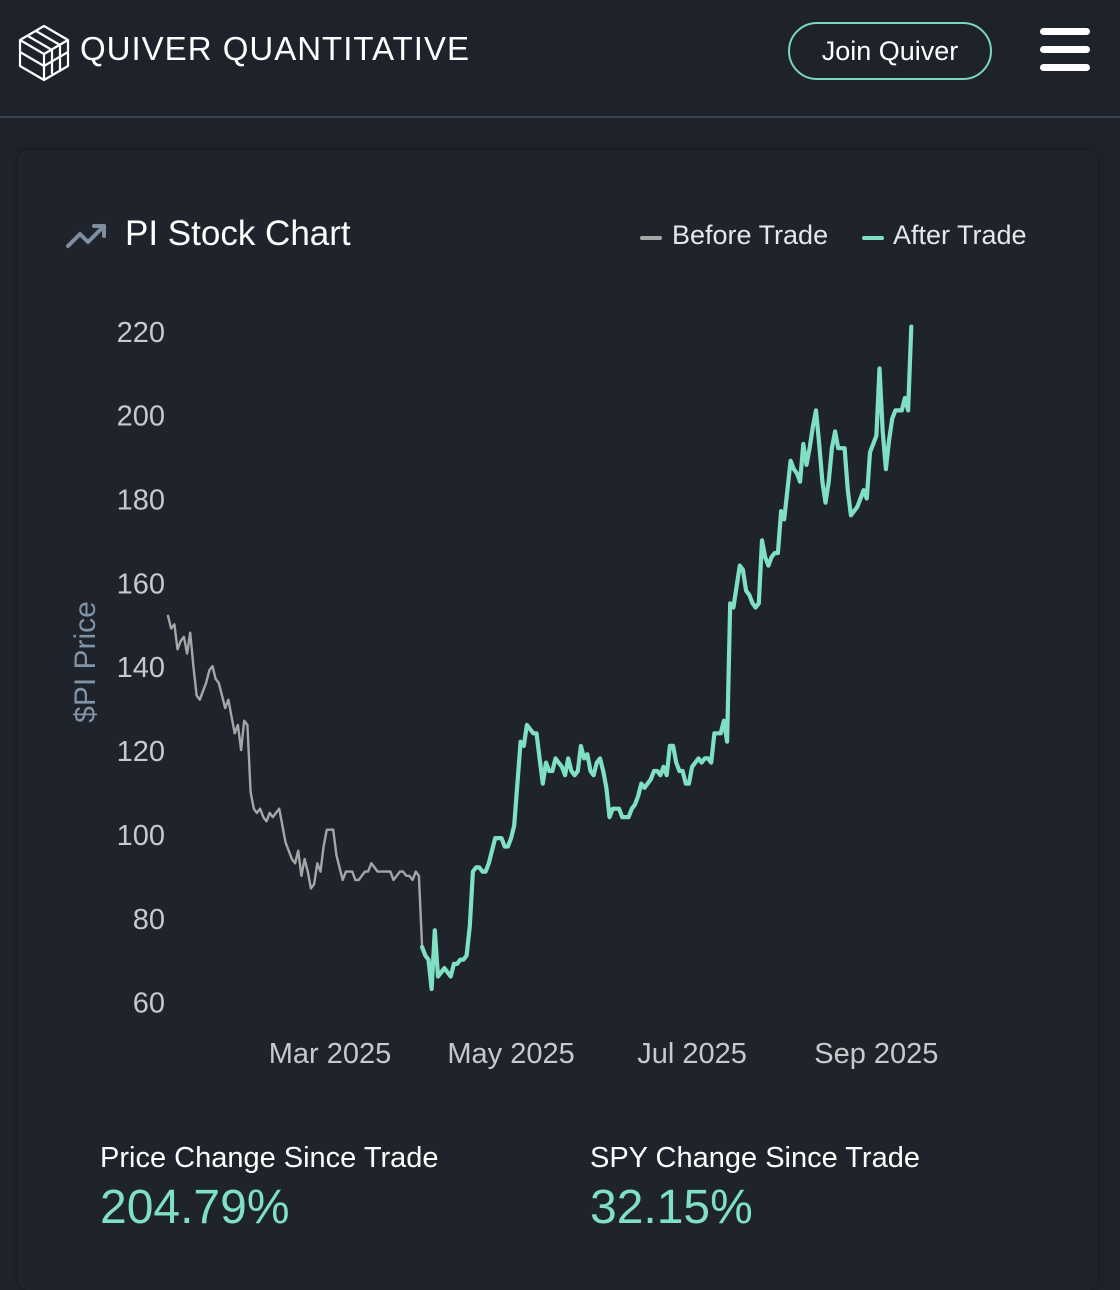  I want to click on y-tick-label: 180, so click(141, 500).